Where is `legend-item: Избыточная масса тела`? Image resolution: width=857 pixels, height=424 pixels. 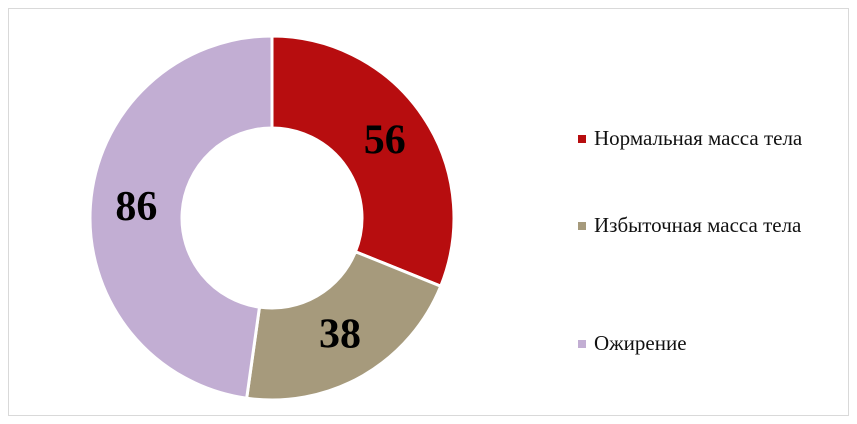 legend-item: Избыточная масса тела is located at coordinates (698, 225).